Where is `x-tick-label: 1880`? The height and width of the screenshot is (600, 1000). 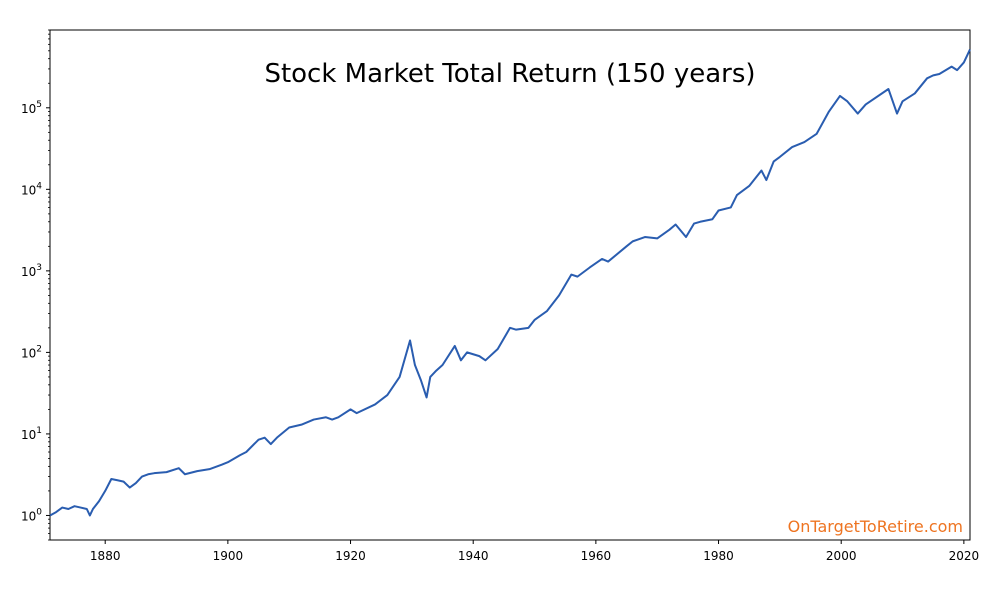
x-tick-label: 1880 is located at coordinates (105, 556).